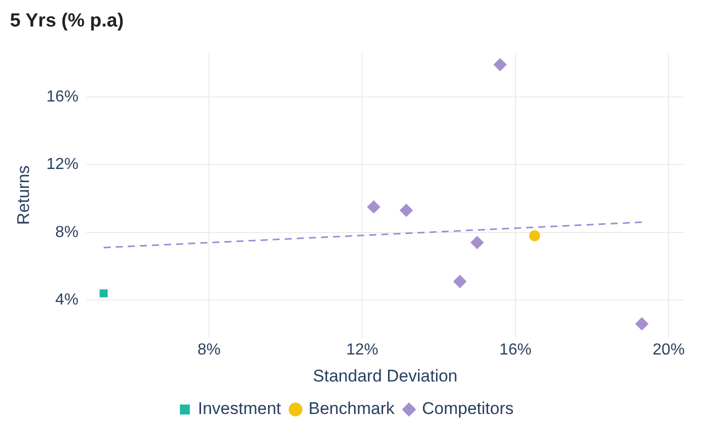  What do you see at coordinates (240, 408) in the screenshot?
I see `legend-label: Investment` at bounding box center [240, 408].